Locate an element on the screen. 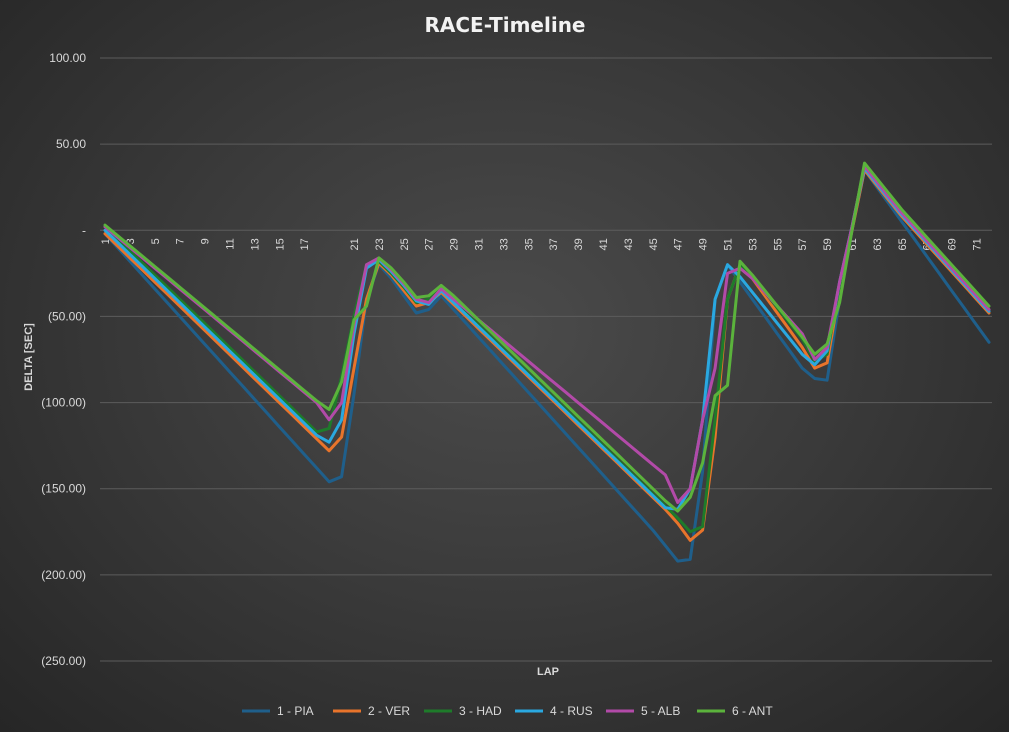 The height and width of the screenshot is (732, 1009). x-tick-label: 55 is located at coordinates (778, 244).